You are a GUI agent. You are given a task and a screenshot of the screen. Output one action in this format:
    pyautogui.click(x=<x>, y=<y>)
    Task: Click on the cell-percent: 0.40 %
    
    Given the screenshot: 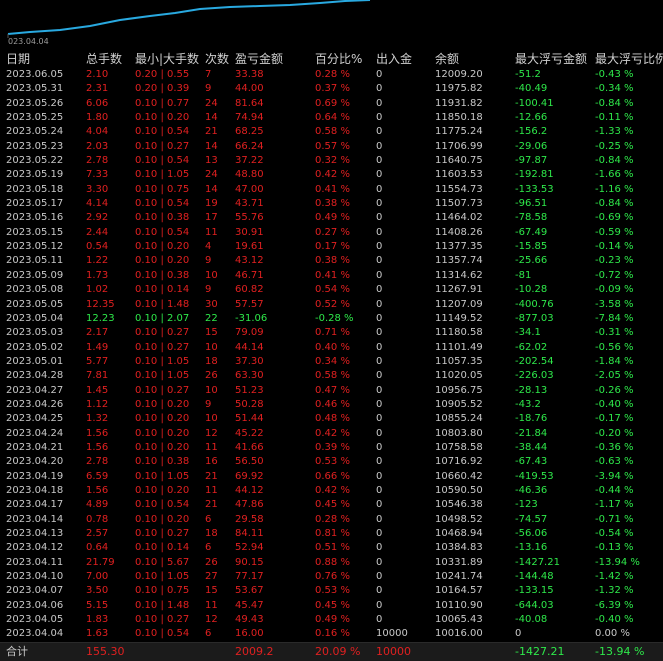 What is the action you would take?
    pyautogui.click(x=332, y=347)
    